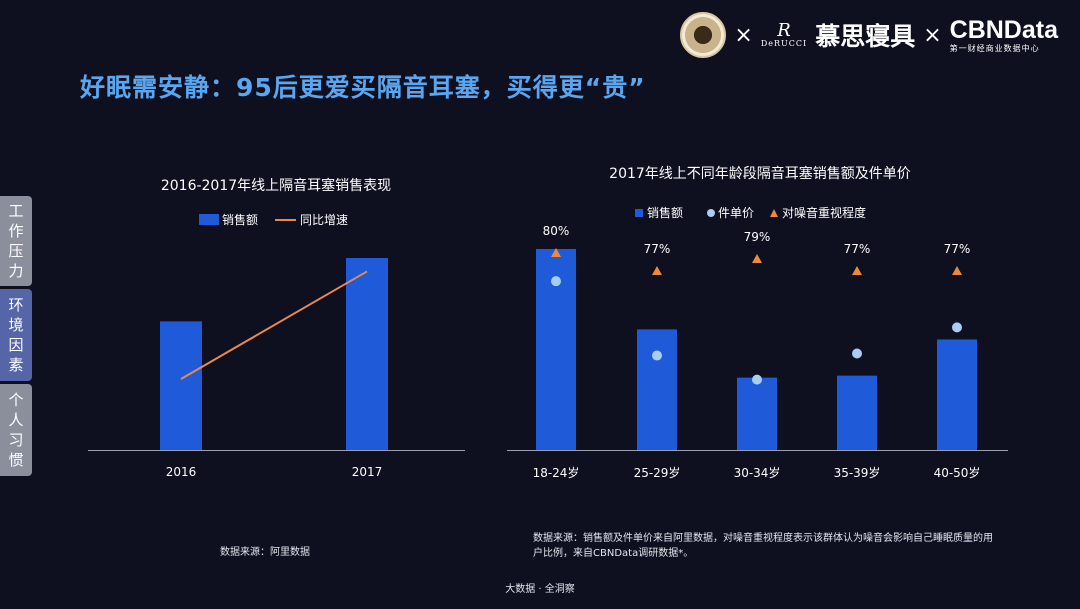 Image resolution: width=1080 pixels, height=609 pixels. What do you see at coordinates (657, 389) in the screenshot?
I see `bar-25-29岁` at bounding box center [657, 389].